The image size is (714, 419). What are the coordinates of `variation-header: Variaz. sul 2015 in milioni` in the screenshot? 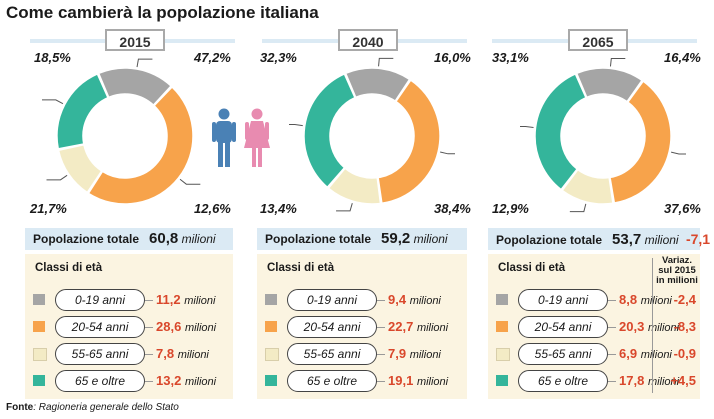 It's located at (677, 271).